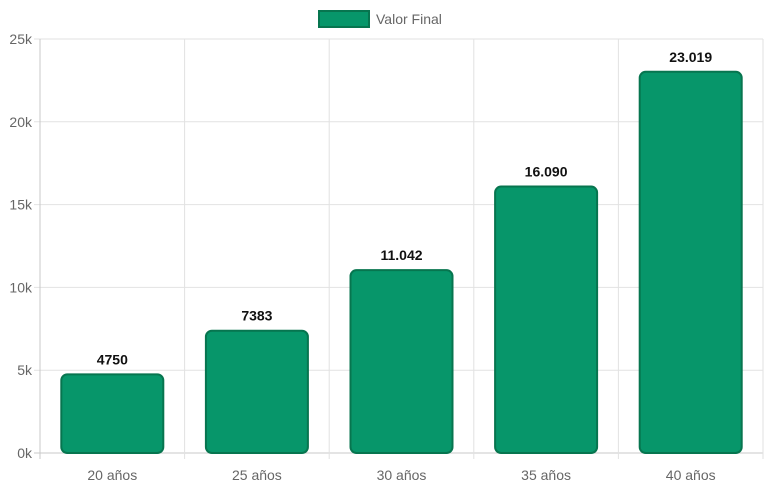 The height and width of the screenshot is (488, 764). Describe the element at coordinates (256, 316) in the screenshot. I see `data-label: 7383` at that location.